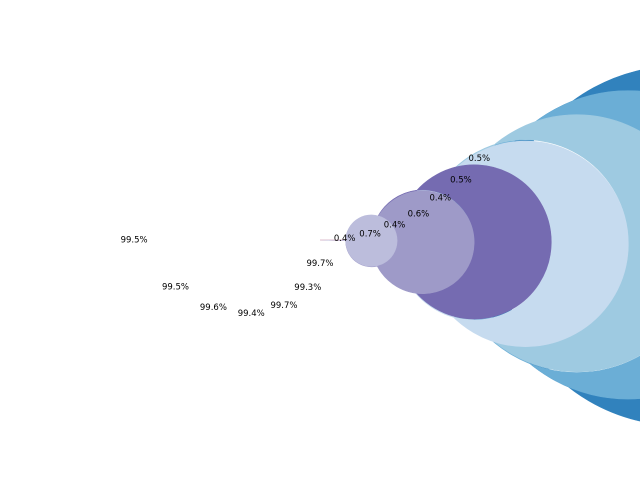 Image resolution: width=640 pixels, height=480 pixels. I want to click on ring-1-label-1: 0.4%, so click(345, 239).